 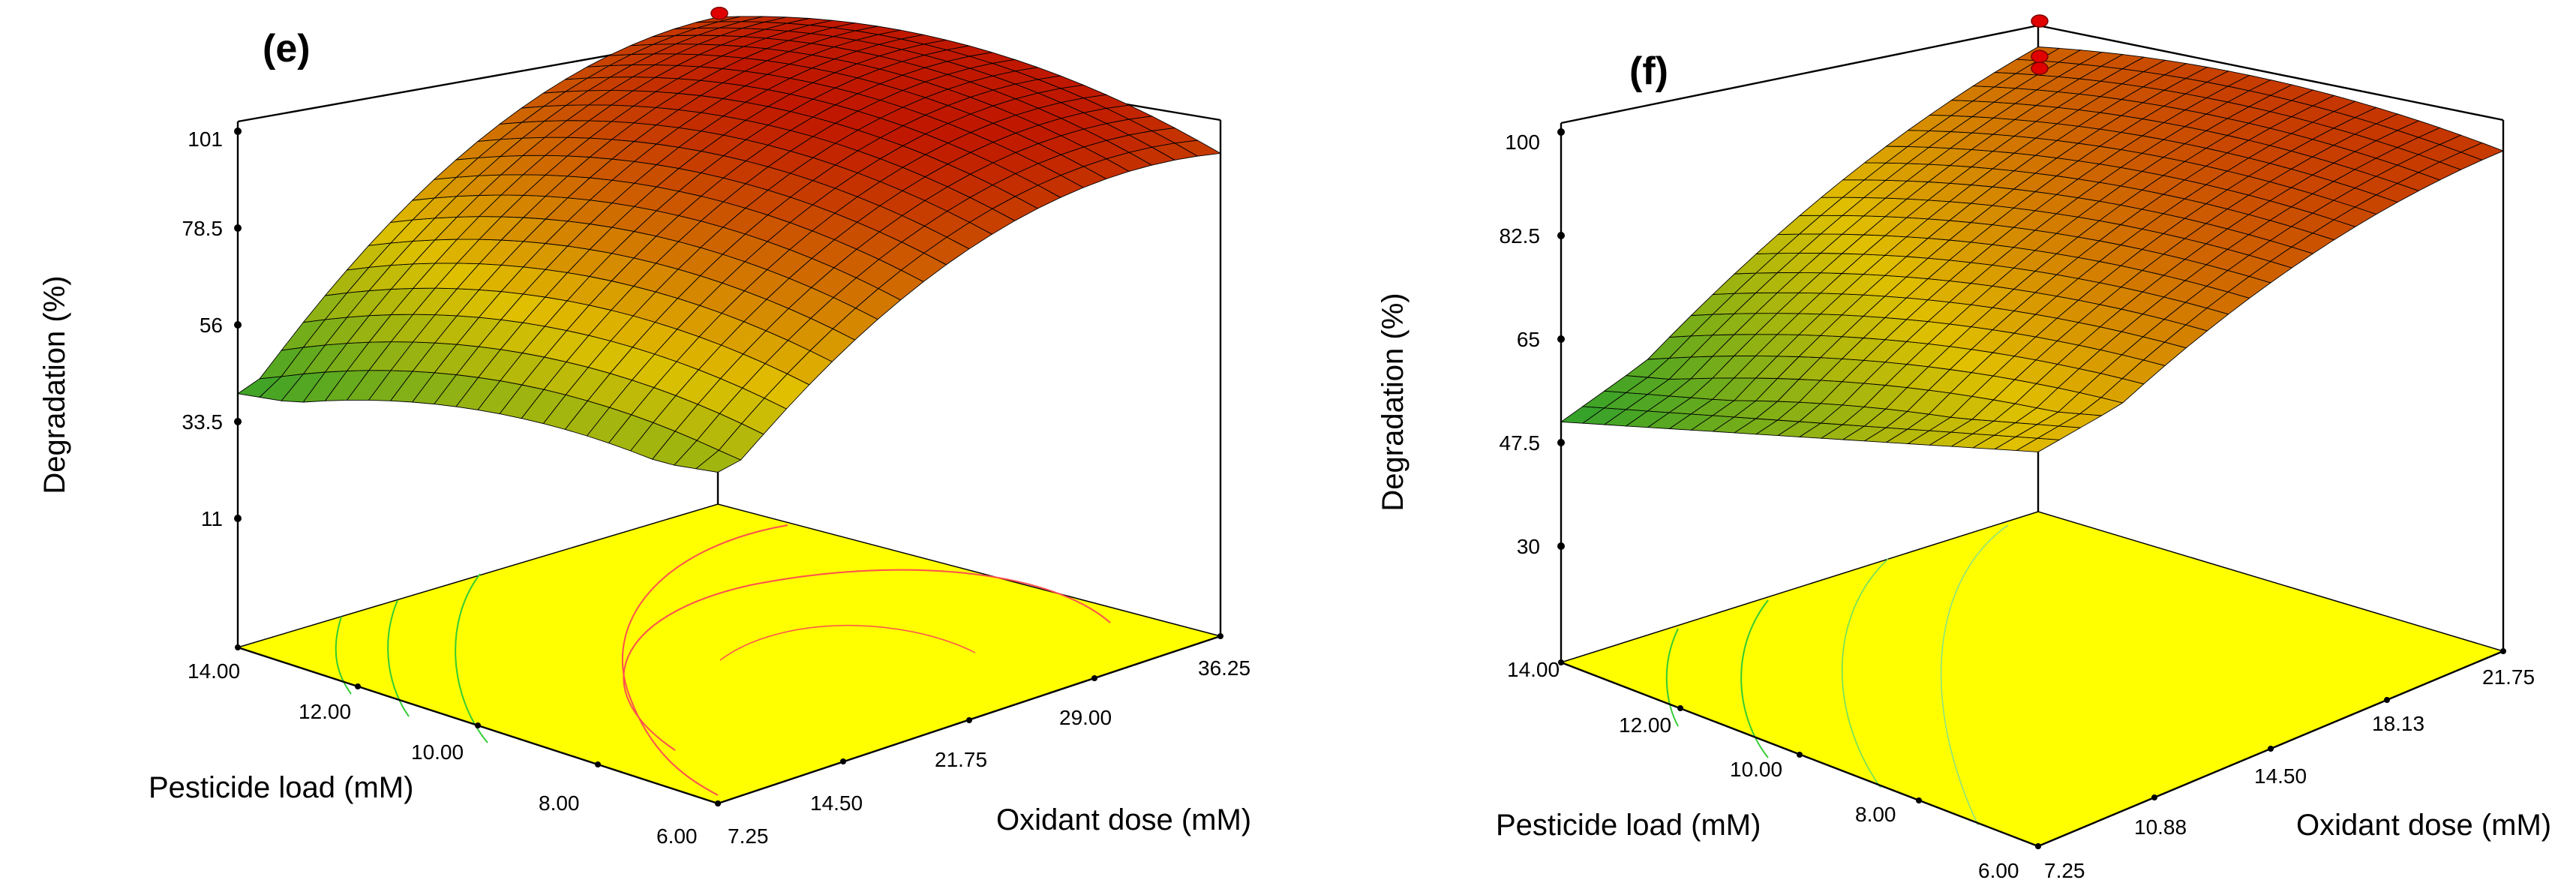 What do you see at coordinates (203, 422) in the screenshot?
I see `z-tick-label: 33.5` at bounding box center [203, 422].